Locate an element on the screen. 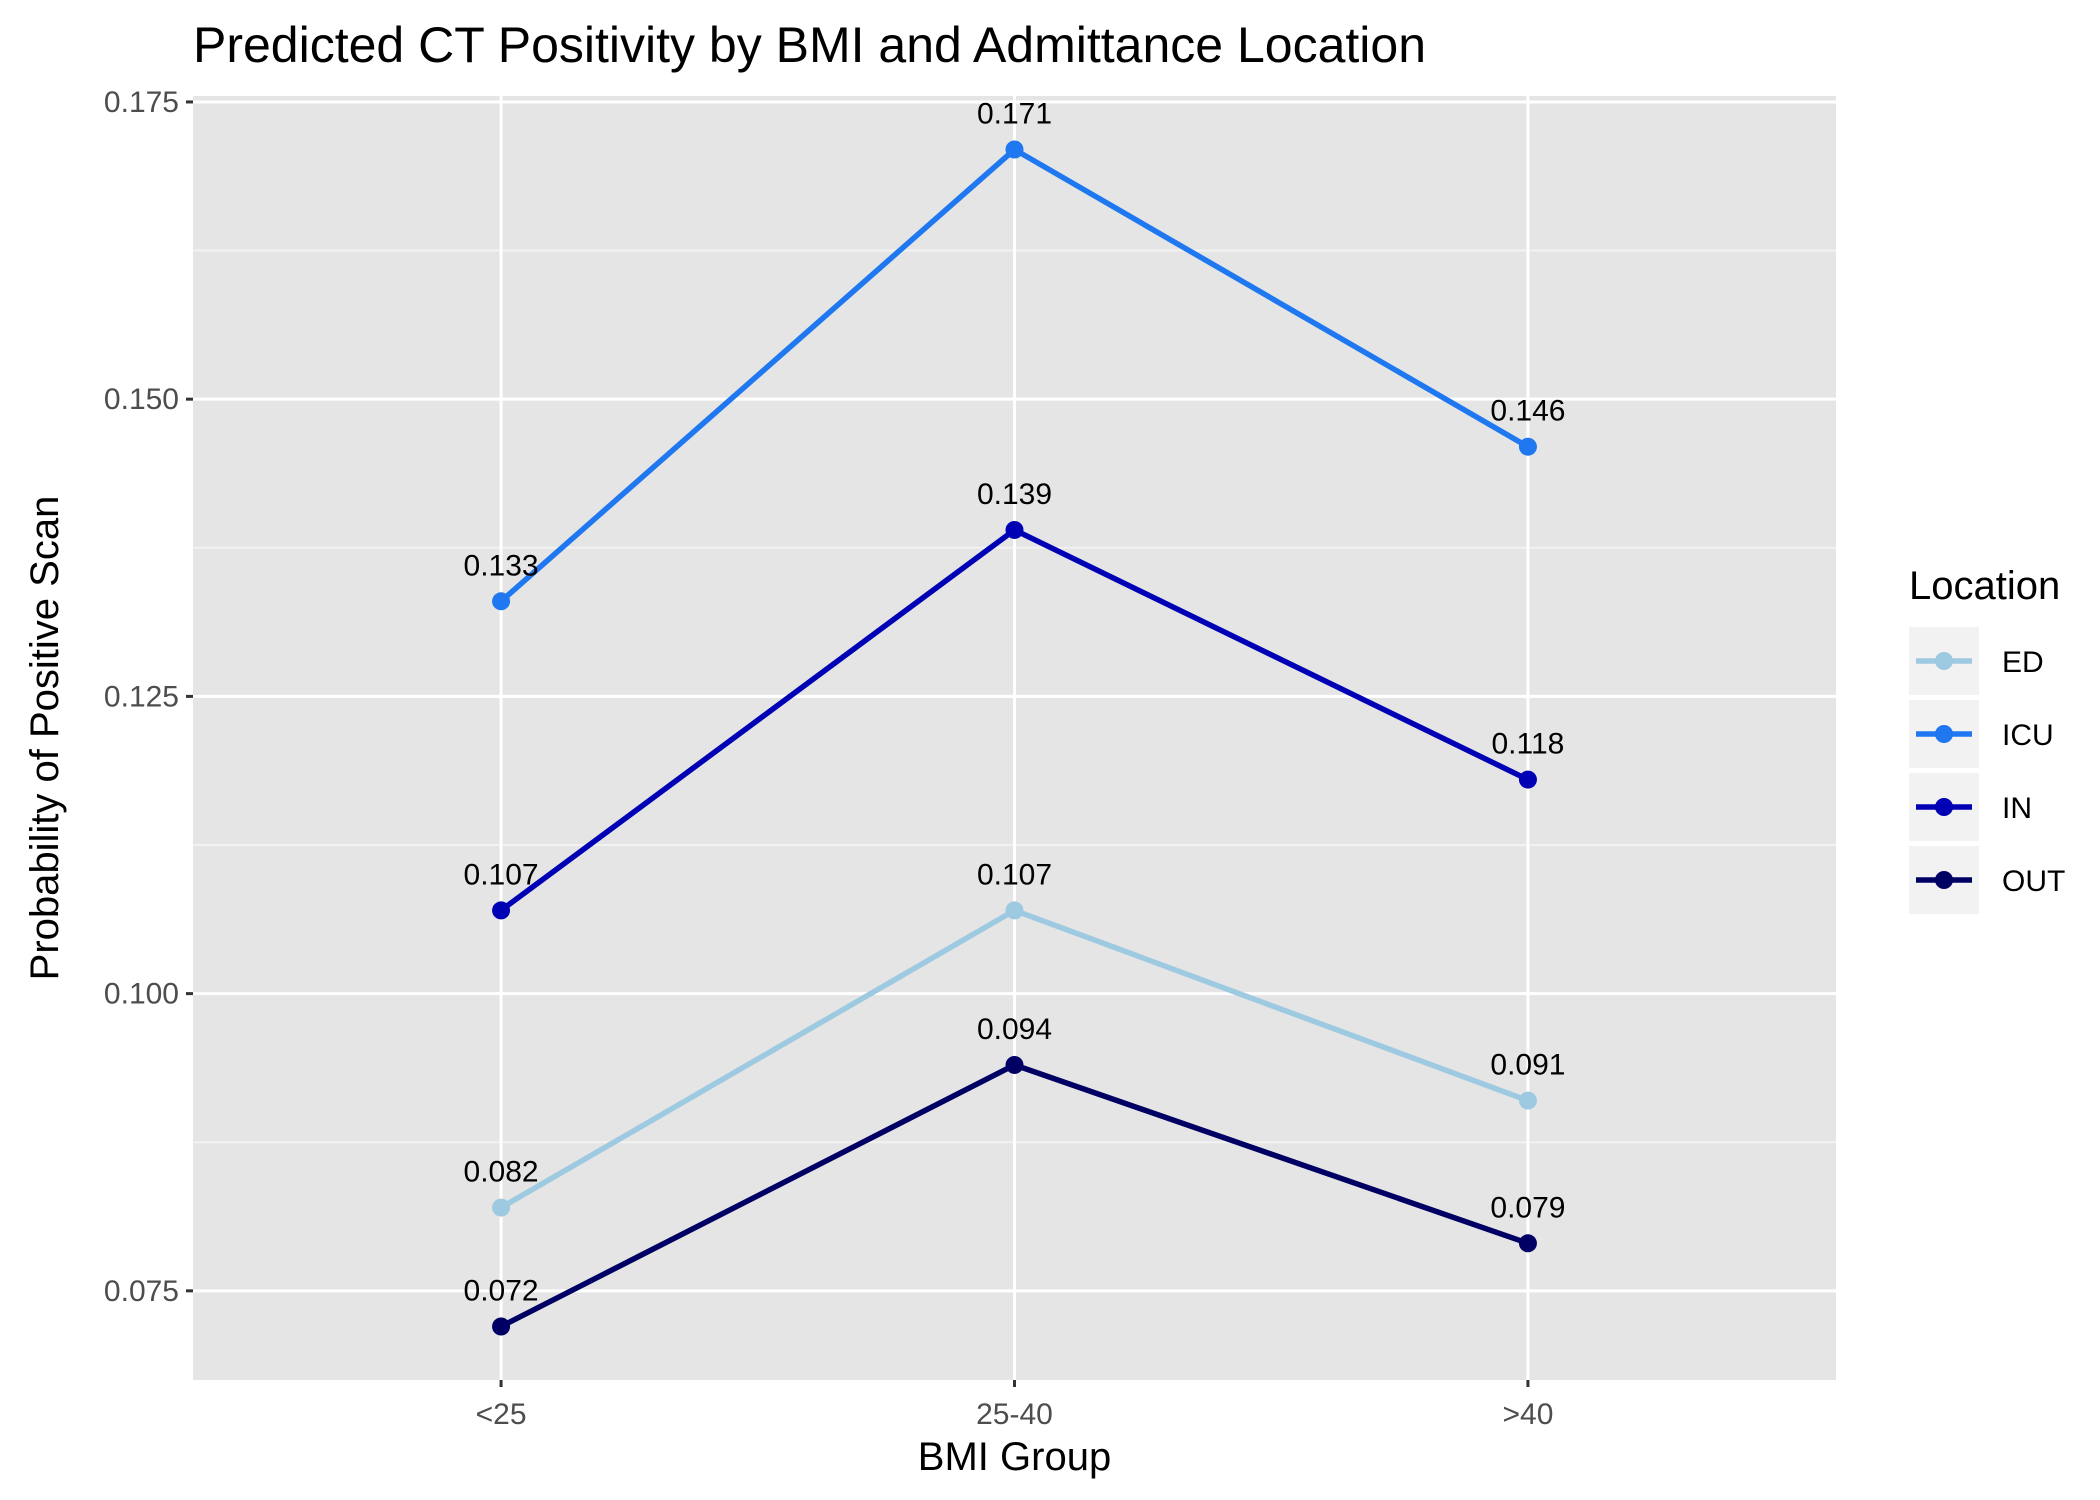 Image resolution: width=2100 pixels, height=1500 pixels. x-tick-label: >40 is located at coordinates (1527, 1414).